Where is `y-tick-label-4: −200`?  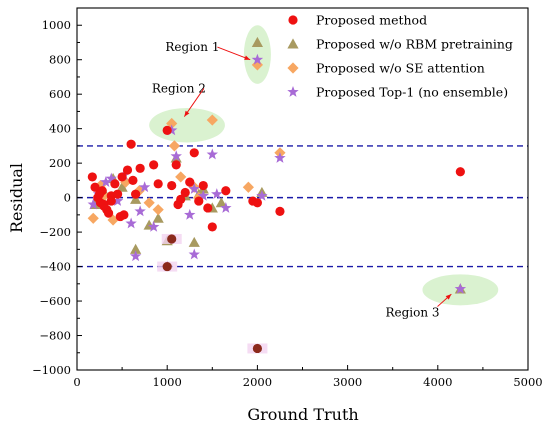 y-tick-label-4: −200 is located at coordinates (55, 232).